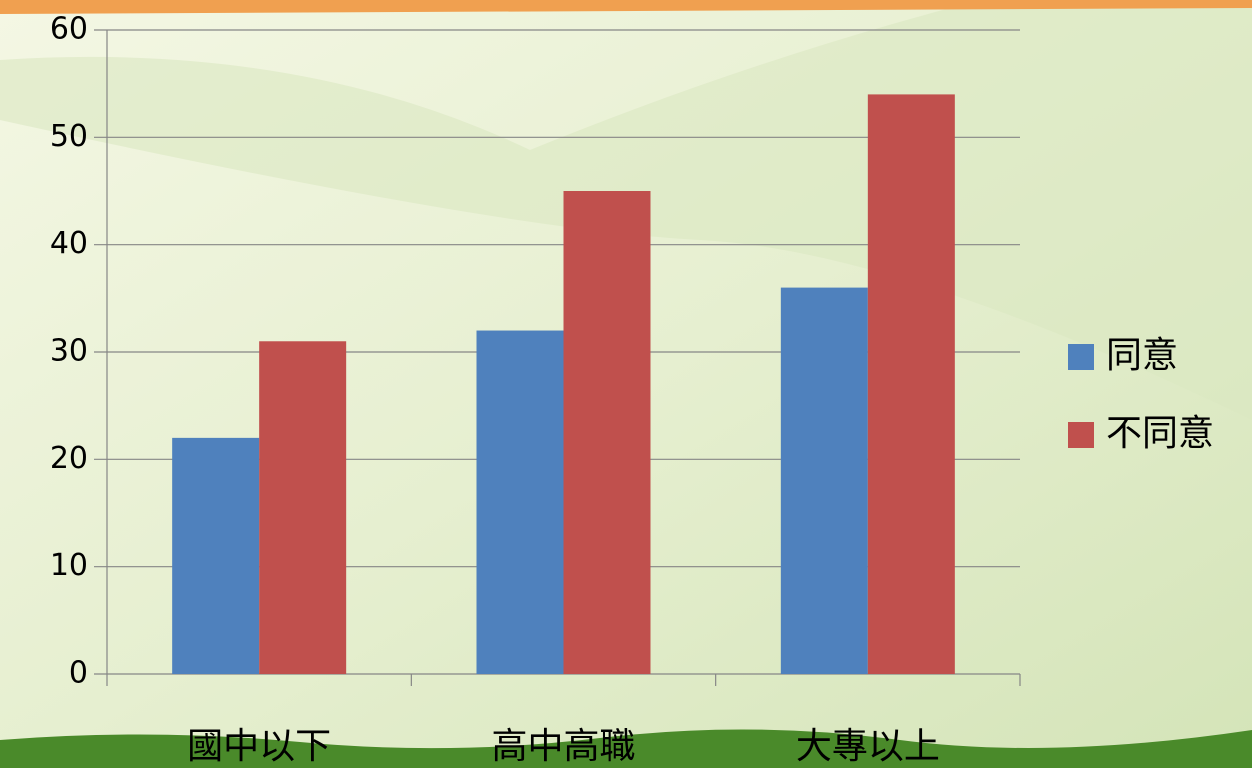 This screenshot has height=768, width=1252. I want to click on y-tick-label: 20, so click(69, 458).